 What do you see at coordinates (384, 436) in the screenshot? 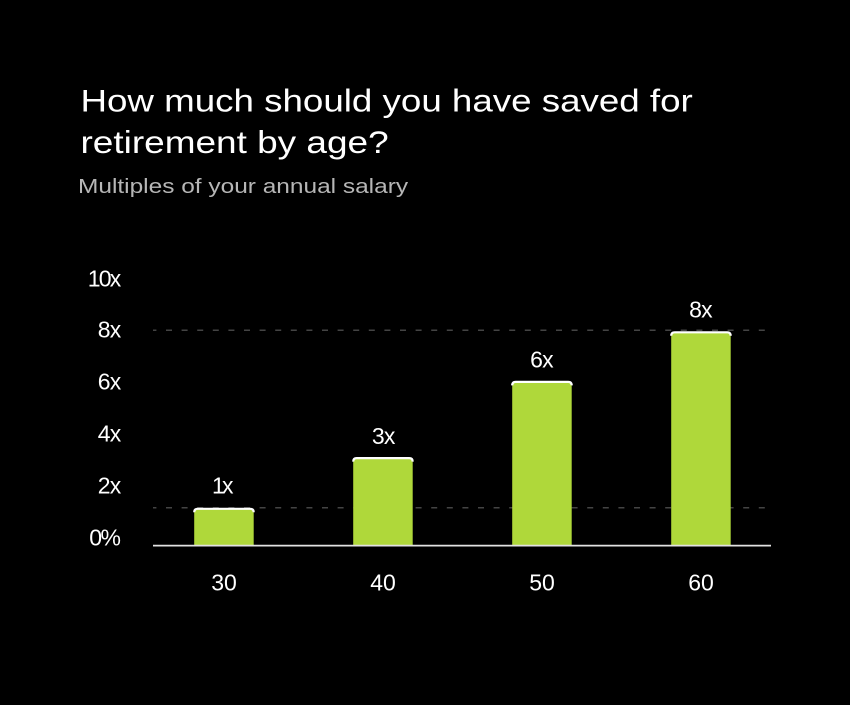
I see `svg-text: 3x` at bounding box center [384, 436].